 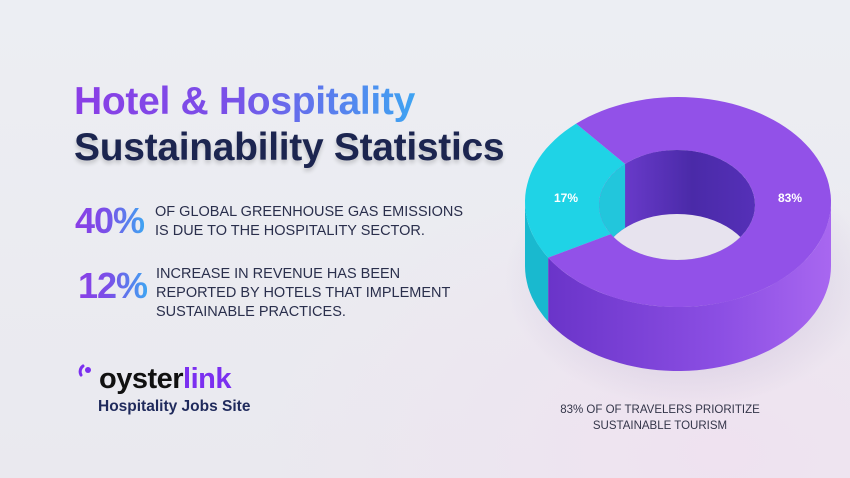 What do you see at coordinates (244, 101) in the screenshot?
I see `title-line-1: Hotel & Hospitality` at bounding box center [244, 101].